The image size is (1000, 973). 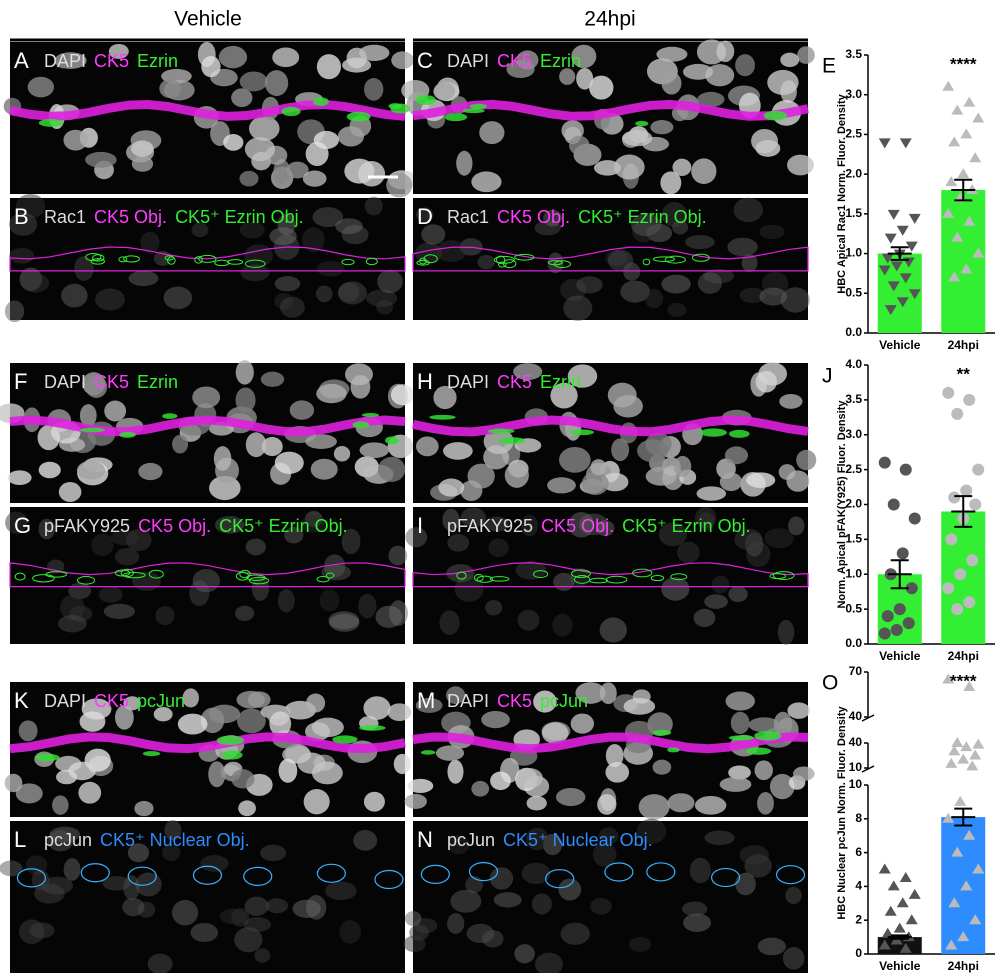 I want to click on column-header: Vehicle, so click(x=208, y=19).